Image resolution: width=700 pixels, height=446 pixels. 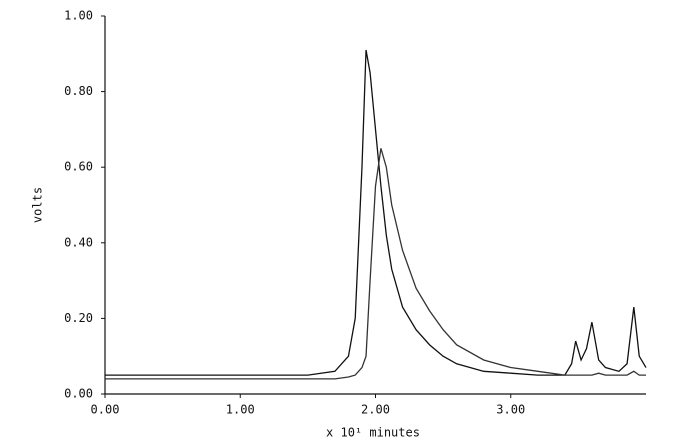 I want to click on y-tick-label: 0.80, so click(x=78, y=91).